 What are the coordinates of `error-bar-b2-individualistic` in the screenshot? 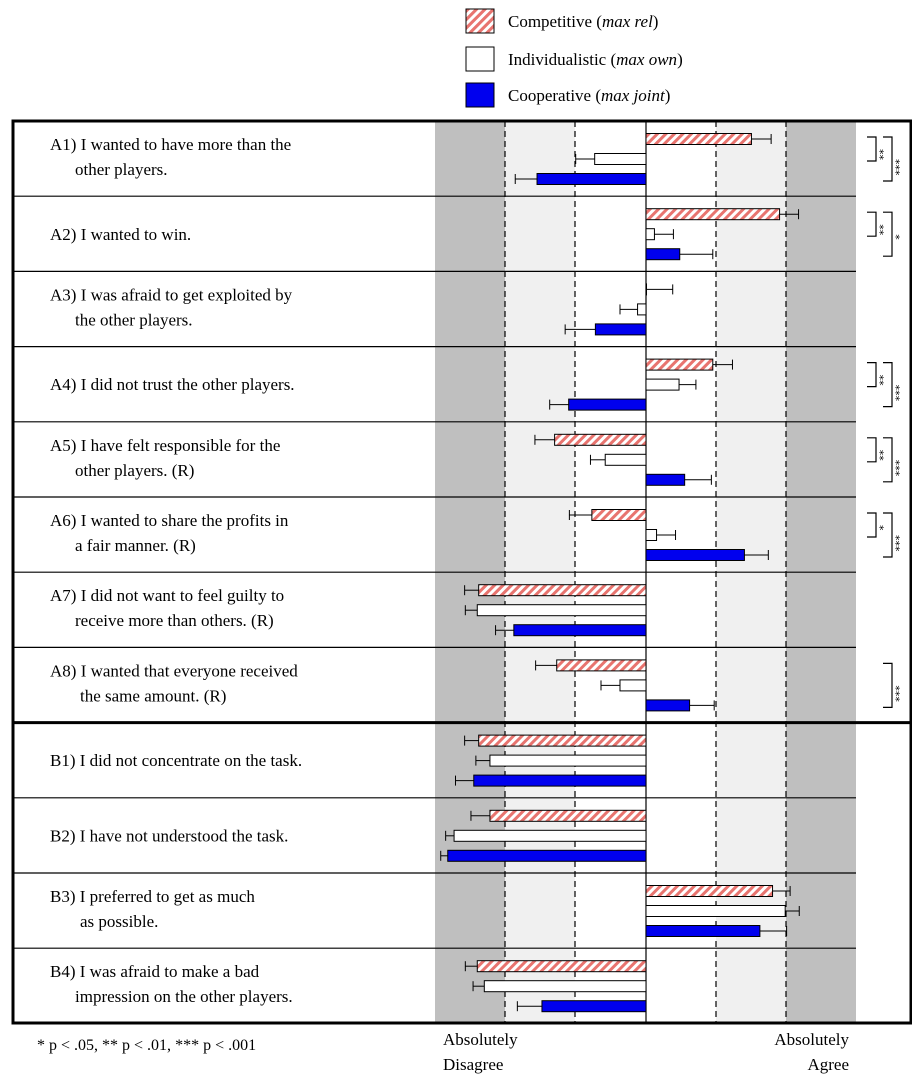 It's located at (450, 835).